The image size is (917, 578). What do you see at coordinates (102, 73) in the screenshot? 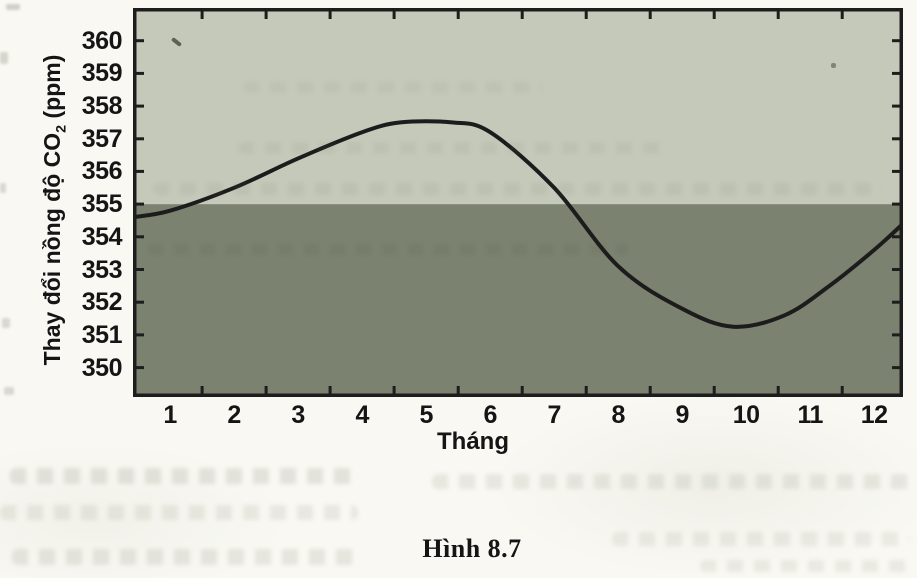
I see `y-tick-label-359: 359` at bounding box center [102, 73].